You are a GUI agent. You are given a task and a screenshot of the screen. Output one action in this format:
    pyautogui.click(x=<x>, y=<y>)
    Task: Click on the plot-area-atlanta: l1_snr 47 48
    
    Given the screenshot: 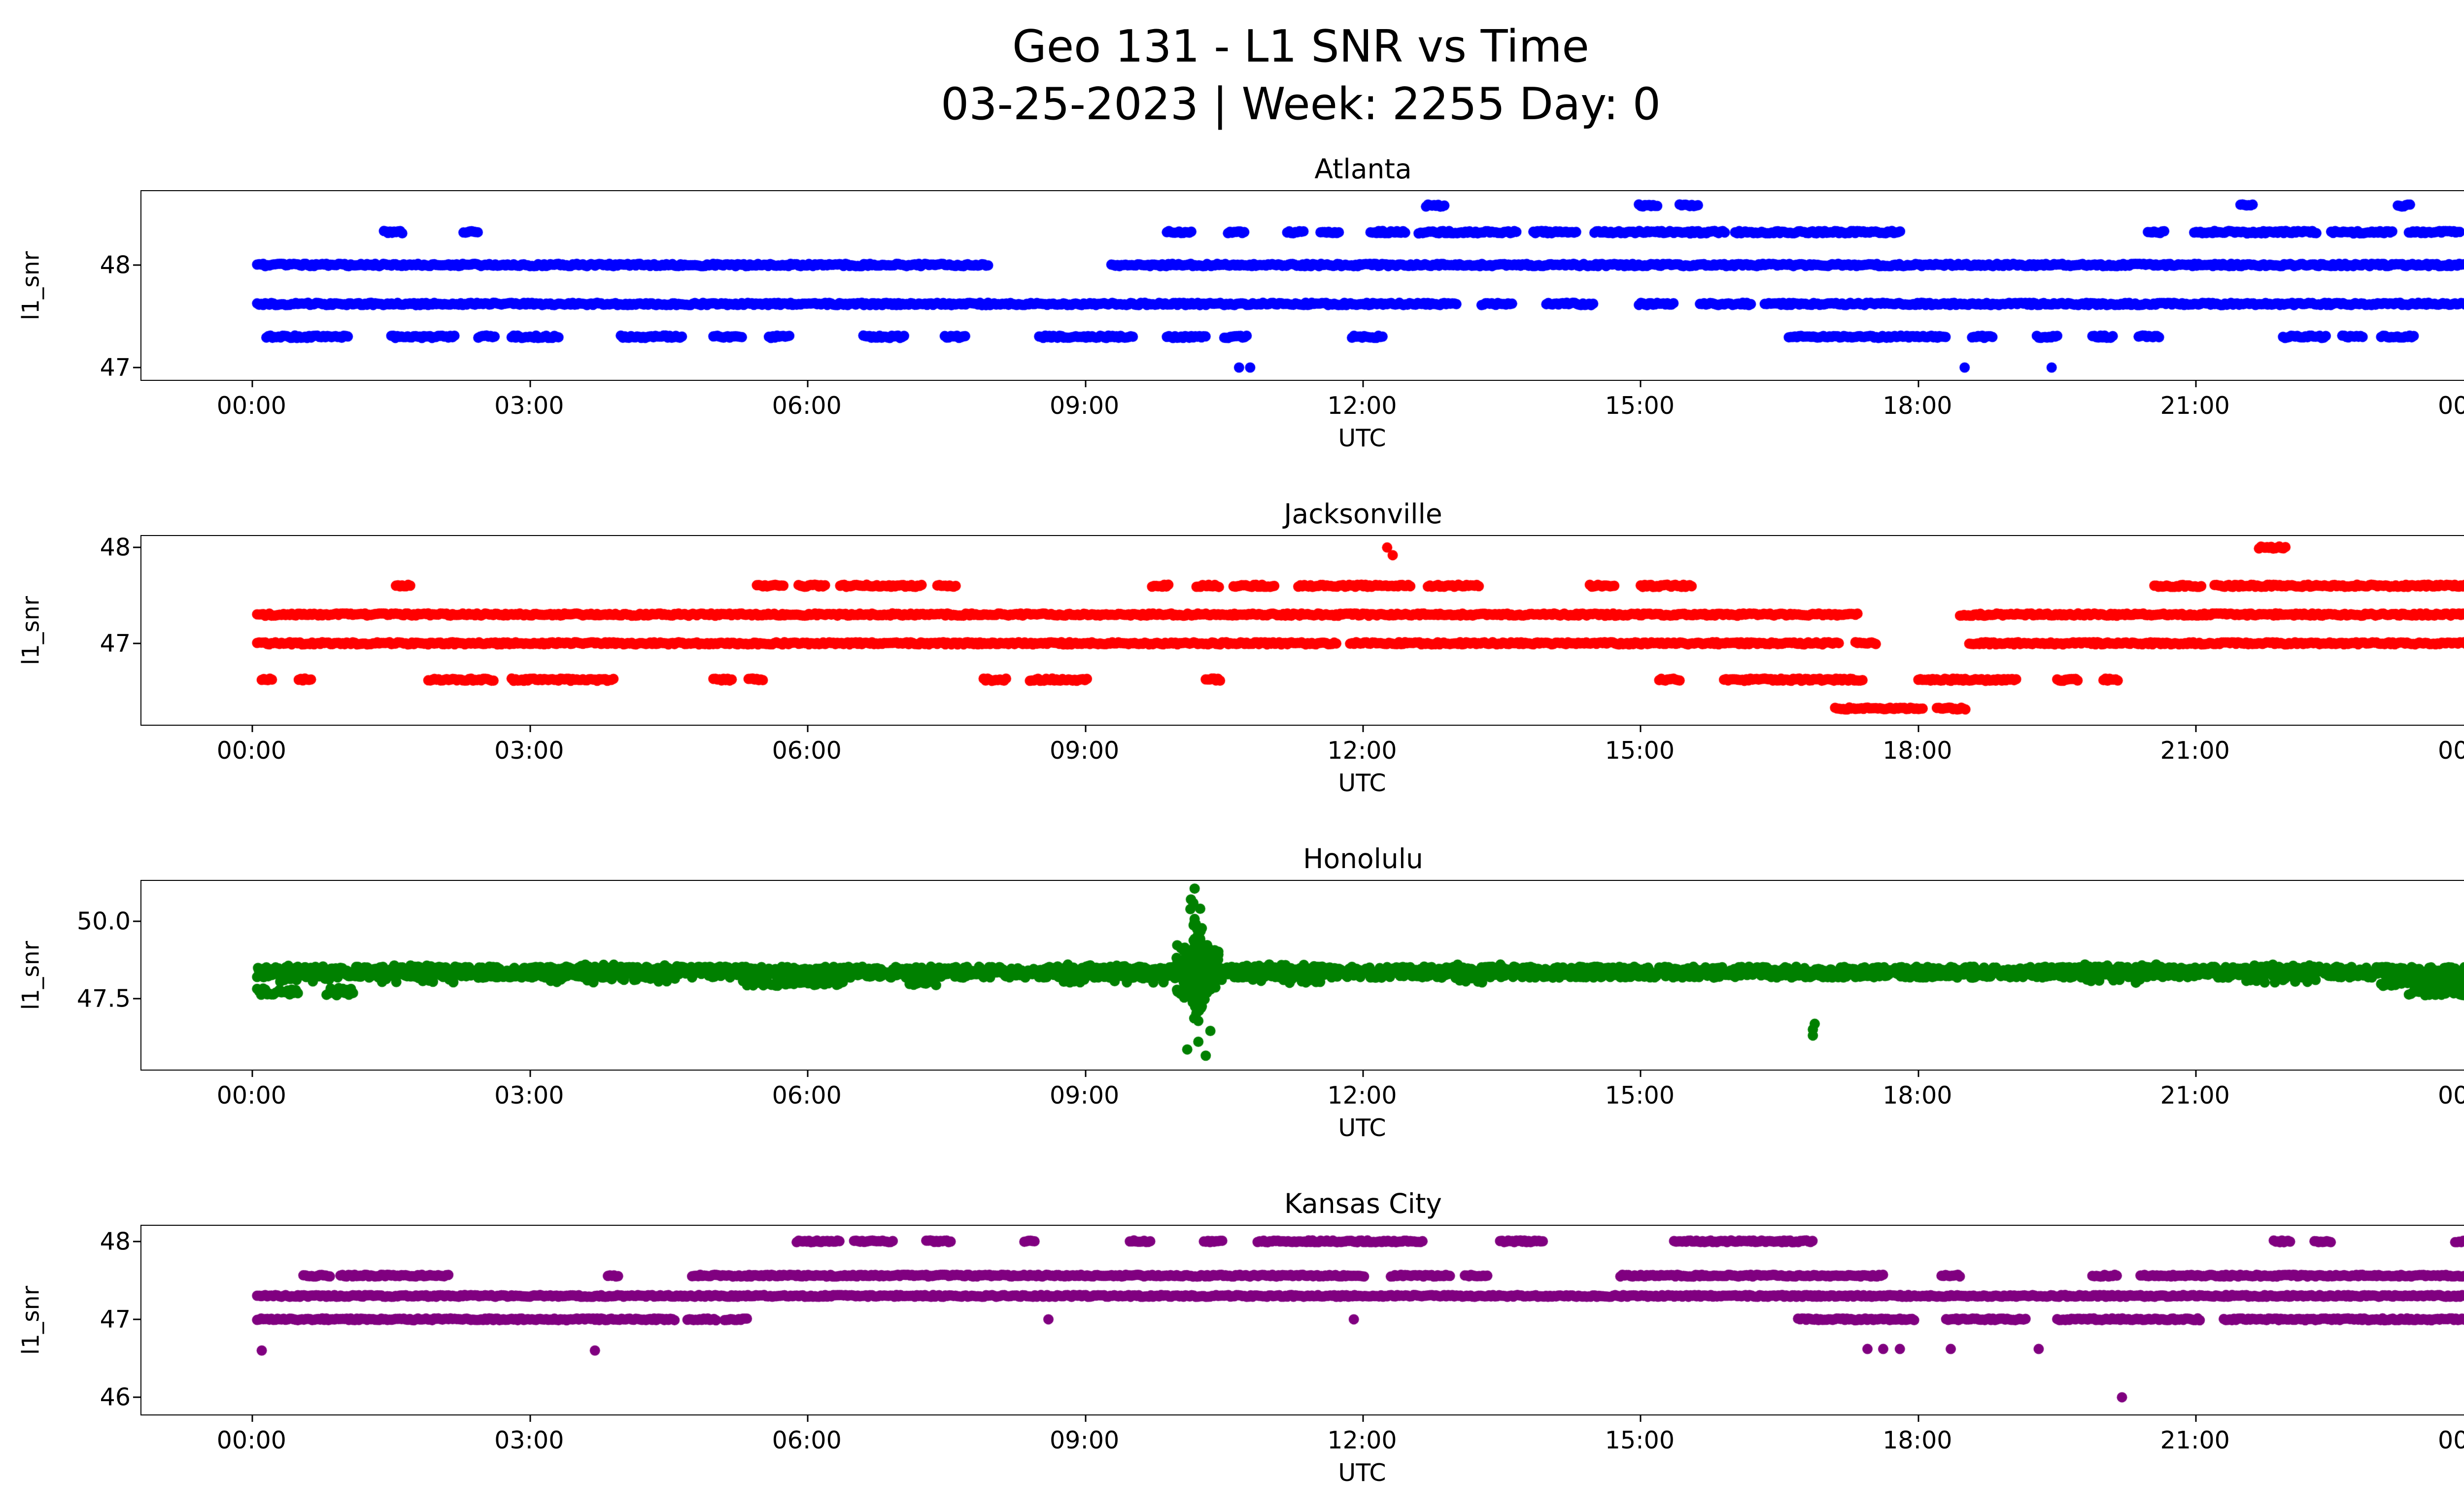 What is the action you would take?
    pyautogui.click(x=1241, y=288)
    